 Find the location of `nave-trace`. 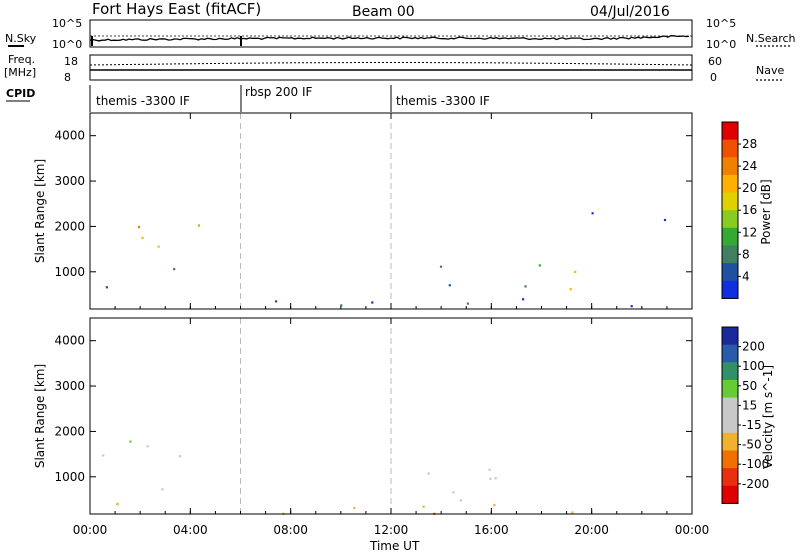

nave-trace is located at coordinates (391, 64).